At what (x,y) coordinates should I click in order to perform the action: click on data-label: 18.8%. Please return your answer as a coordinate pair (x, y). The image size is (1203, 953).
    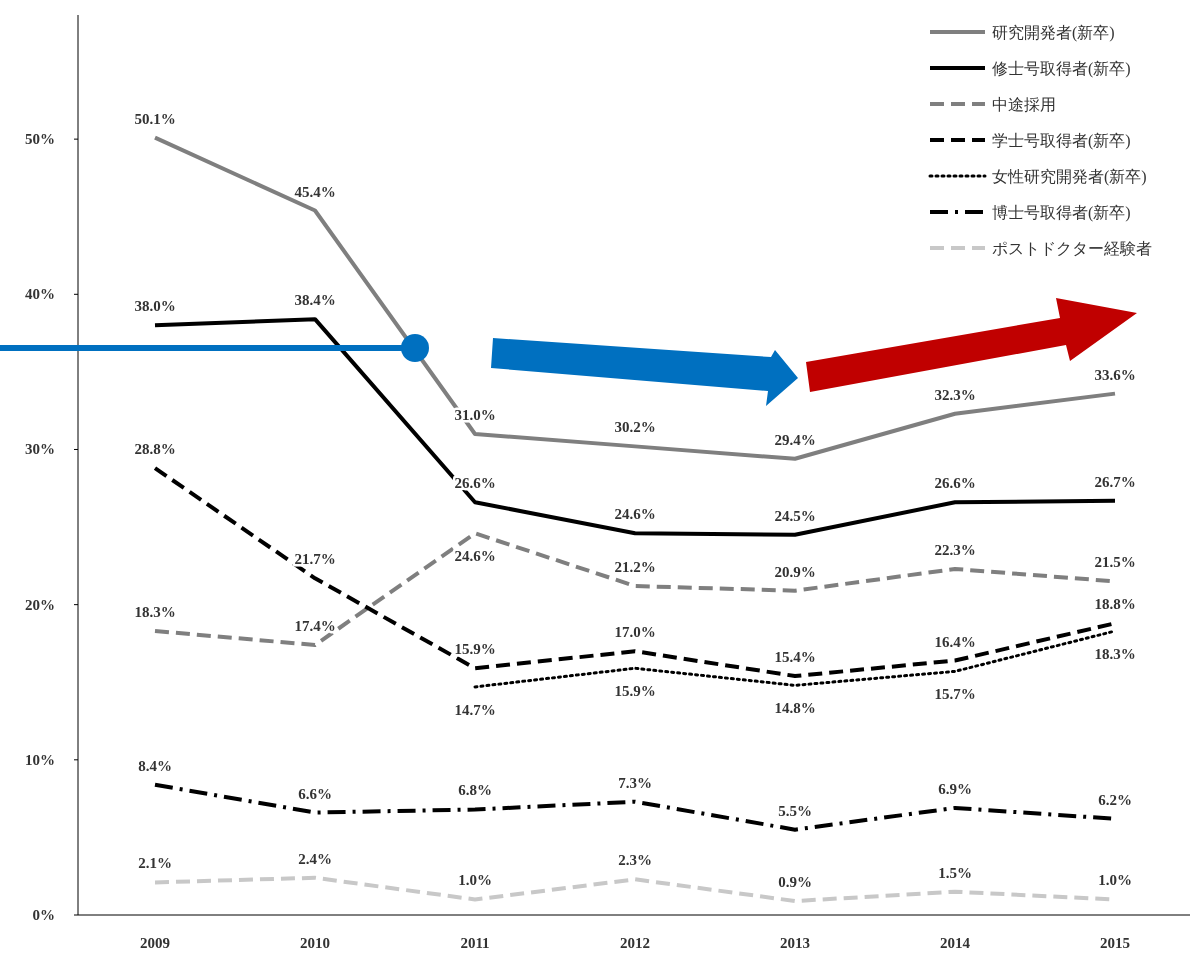
    Looking at the image, I should click on (1115, 604).